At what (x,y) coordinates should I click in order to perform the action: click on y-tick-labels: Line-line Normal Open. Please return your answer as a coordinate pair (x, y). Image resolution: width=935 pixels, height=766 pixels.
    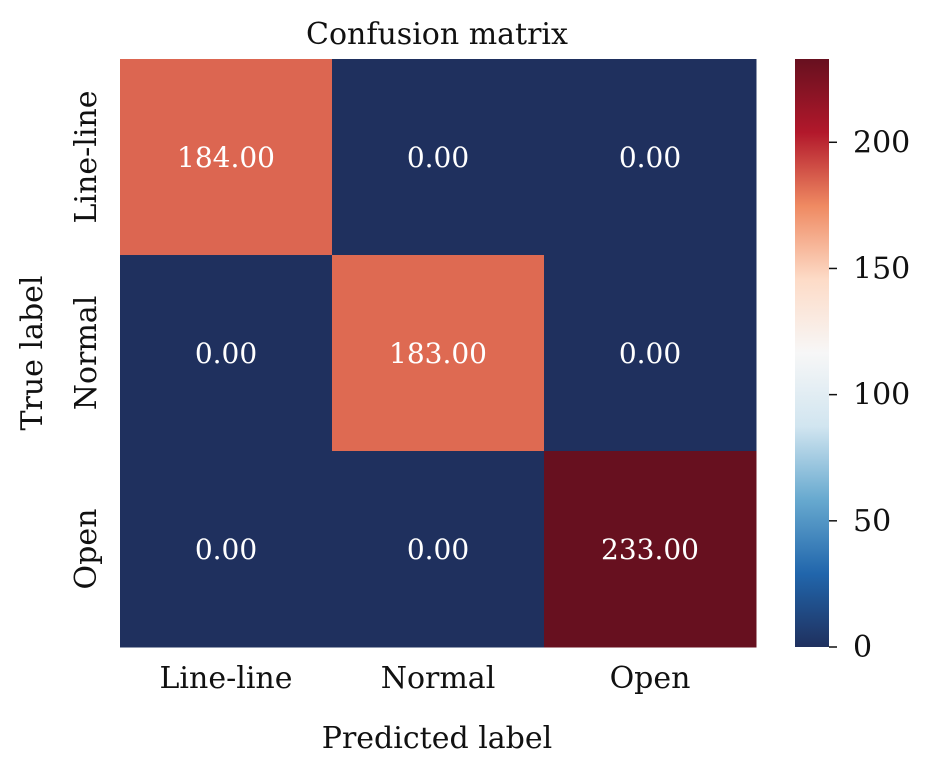
    Looking at the image, I should click on (86, 340).